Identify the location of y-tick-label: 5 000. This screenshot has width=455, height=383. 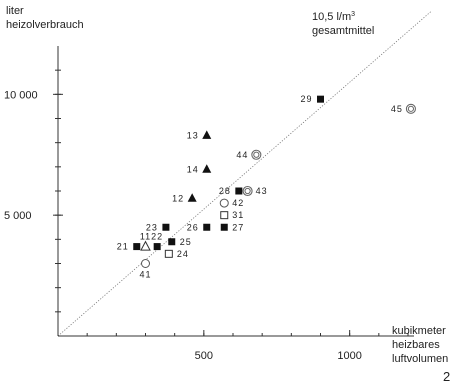
(18, 216).